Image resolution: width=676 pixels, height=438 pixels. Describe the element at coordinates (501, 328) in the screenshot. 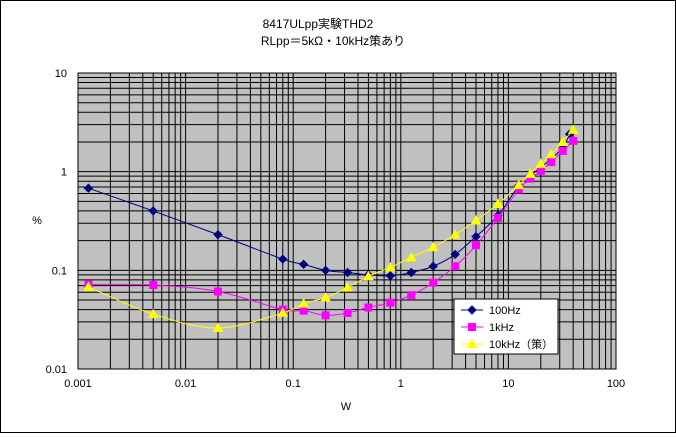

I see `legend-label: 1kHz` at that location.